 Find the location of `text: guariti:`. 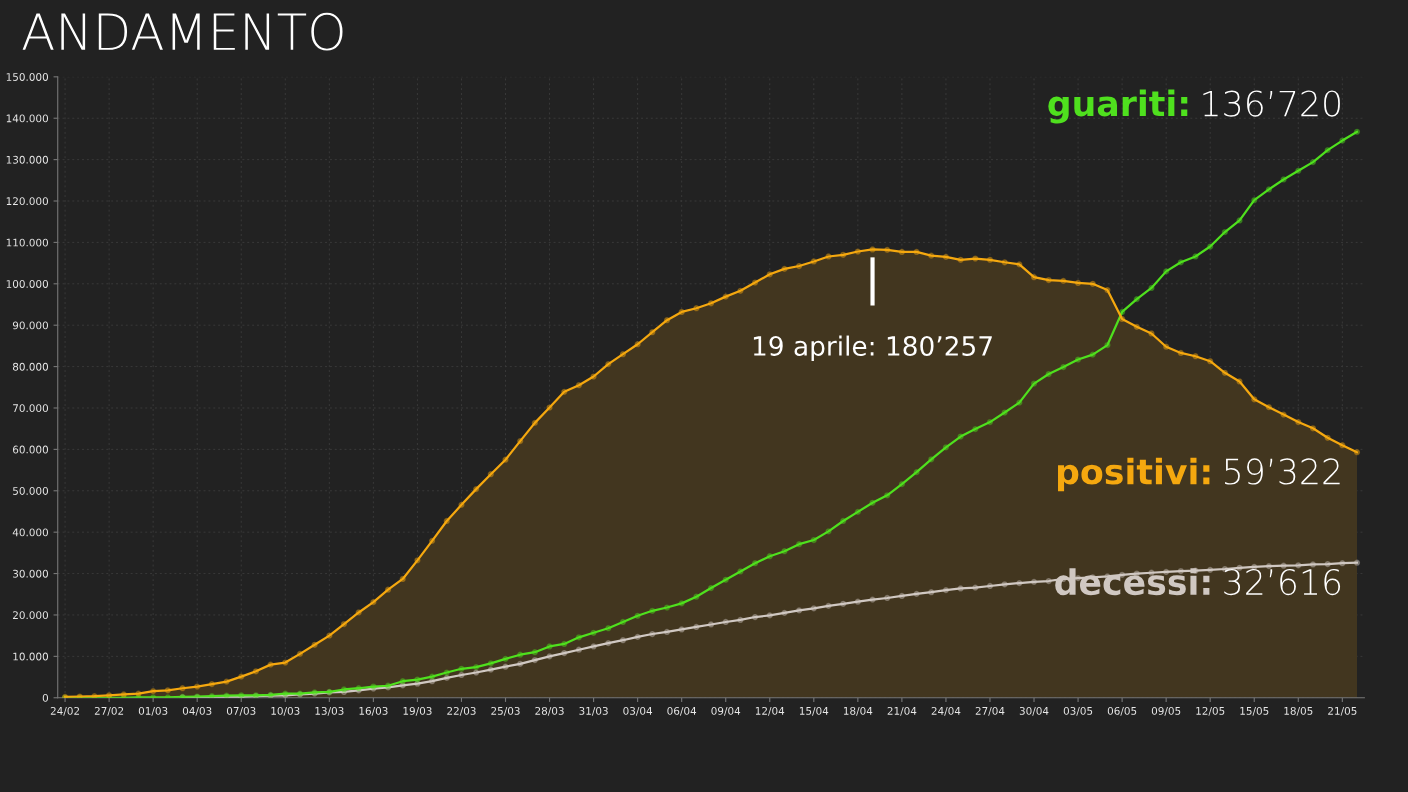

text: guariti: is located at coordinates (1118, 106).